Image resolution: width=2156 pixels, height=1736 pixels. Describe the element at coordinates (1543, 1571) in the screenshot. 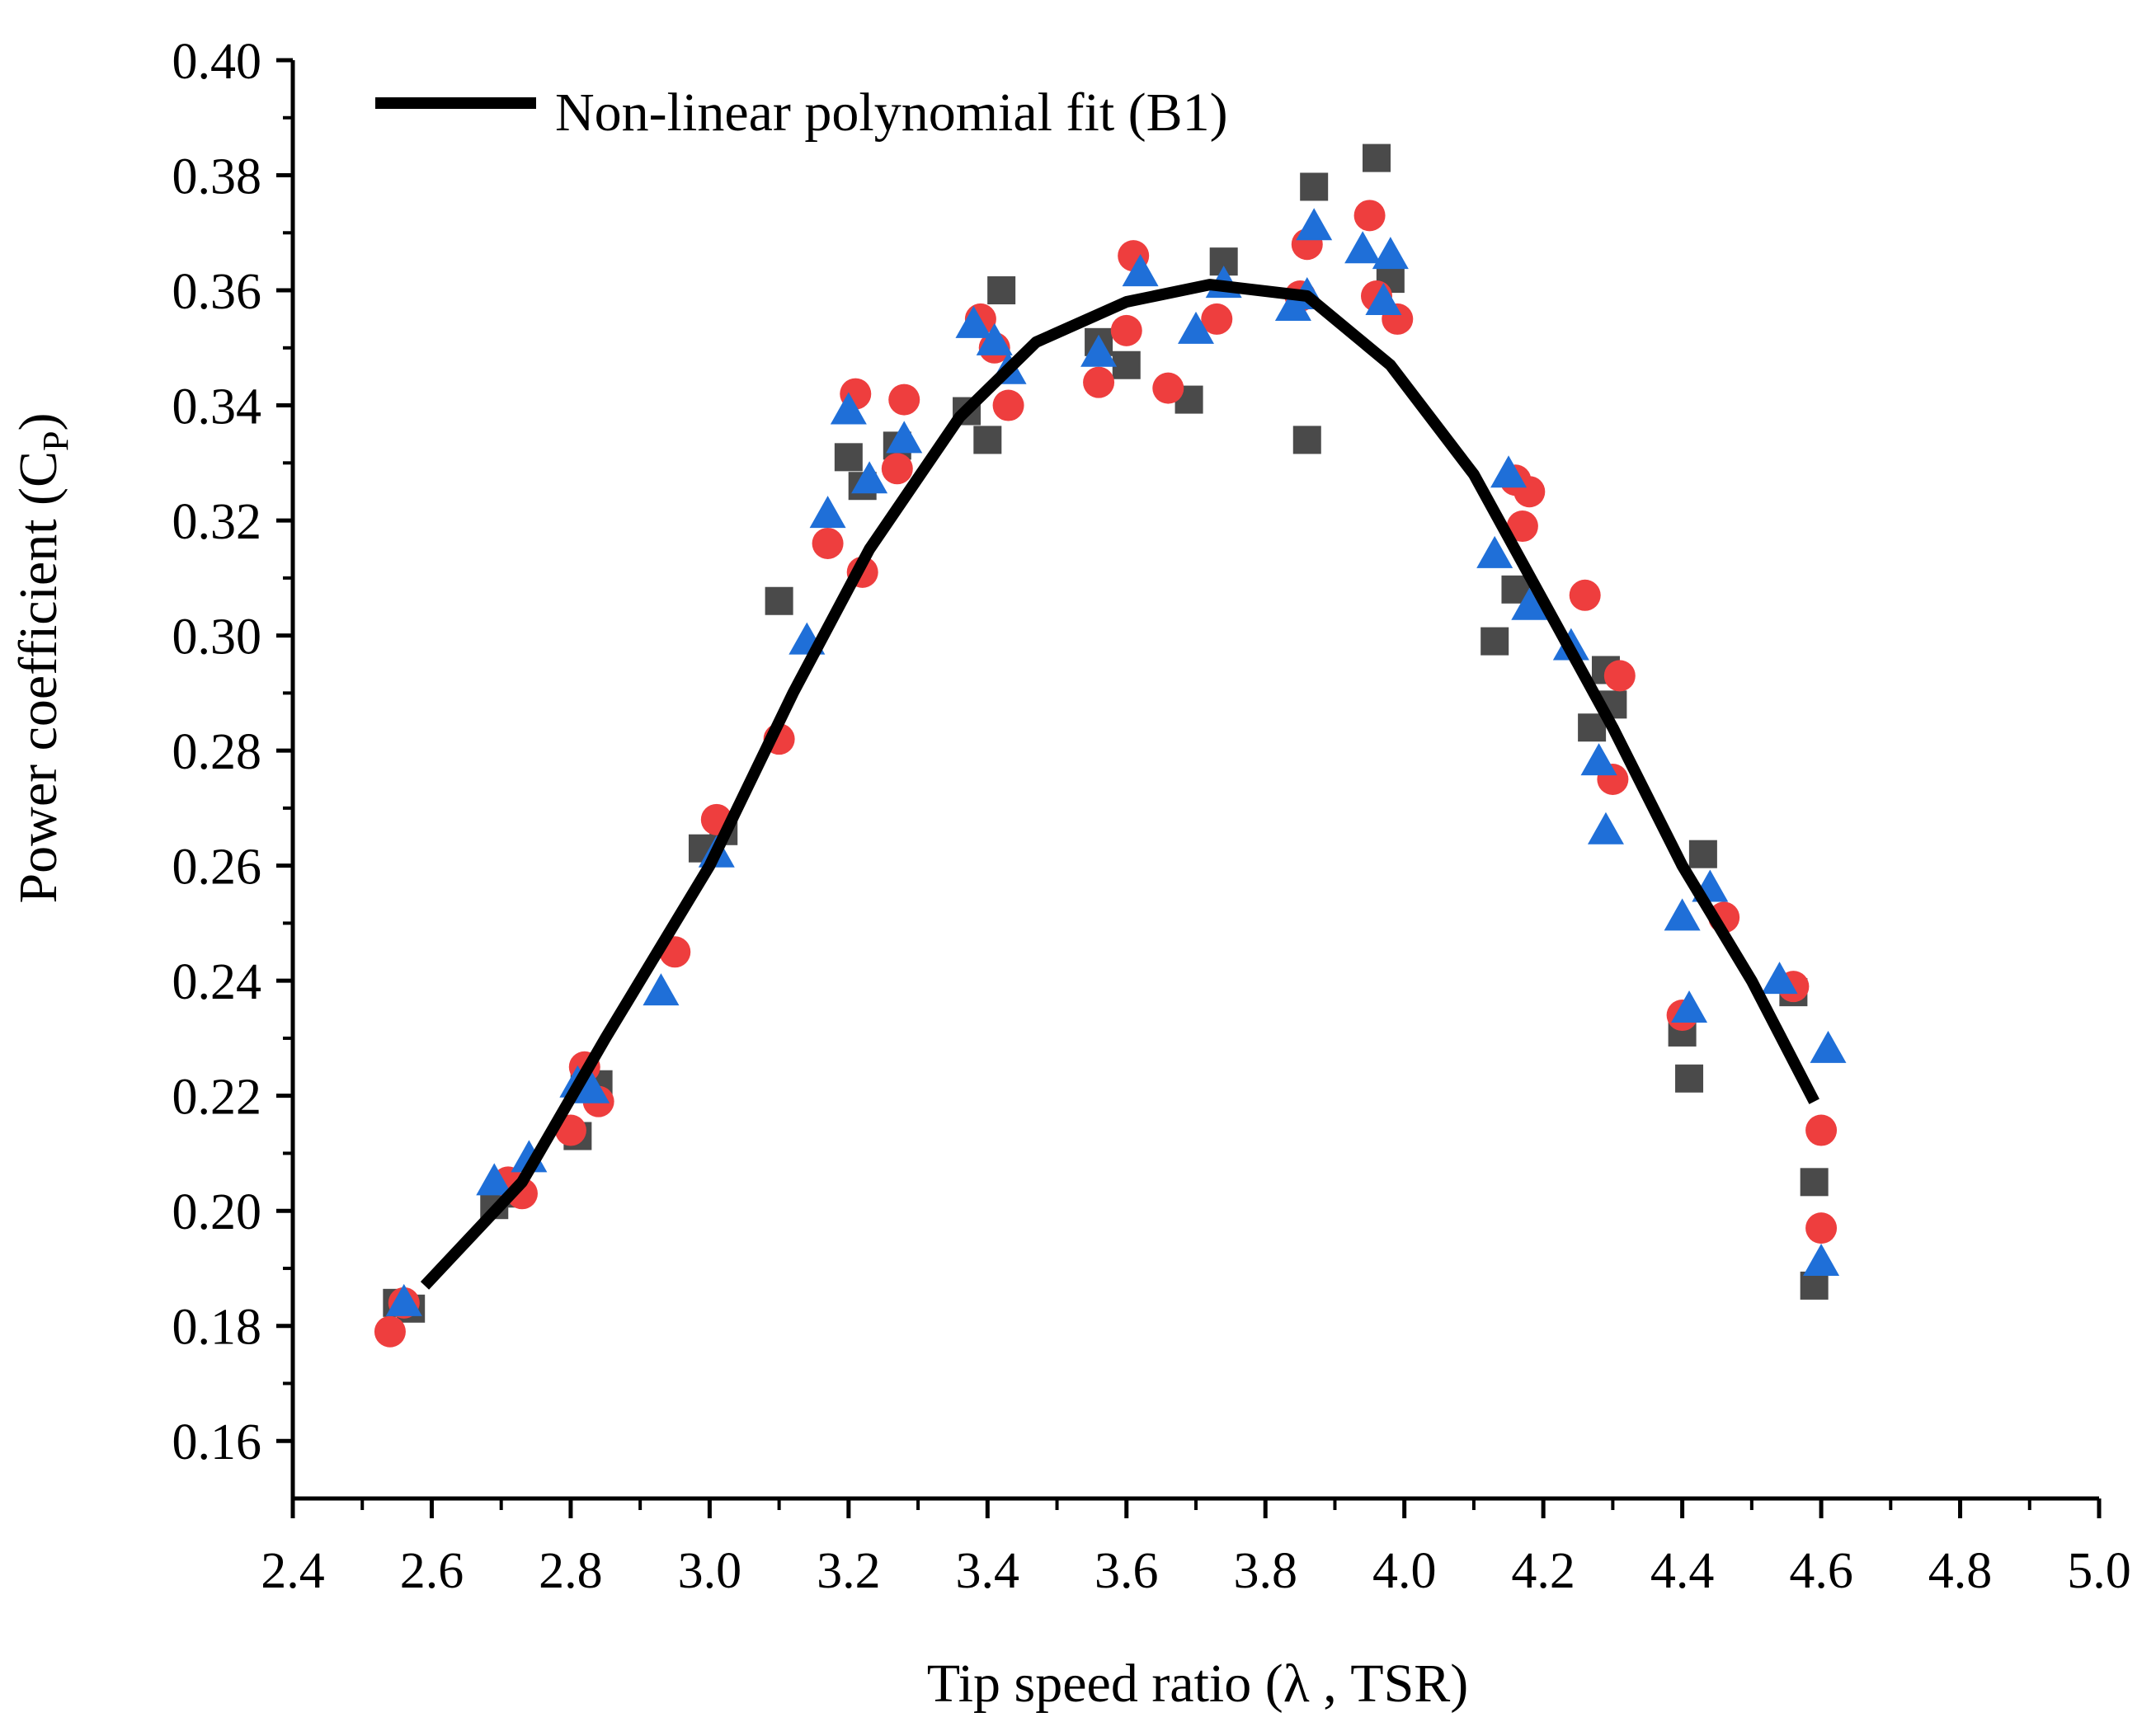

I see `x-tick-label: 4.2` at that location.